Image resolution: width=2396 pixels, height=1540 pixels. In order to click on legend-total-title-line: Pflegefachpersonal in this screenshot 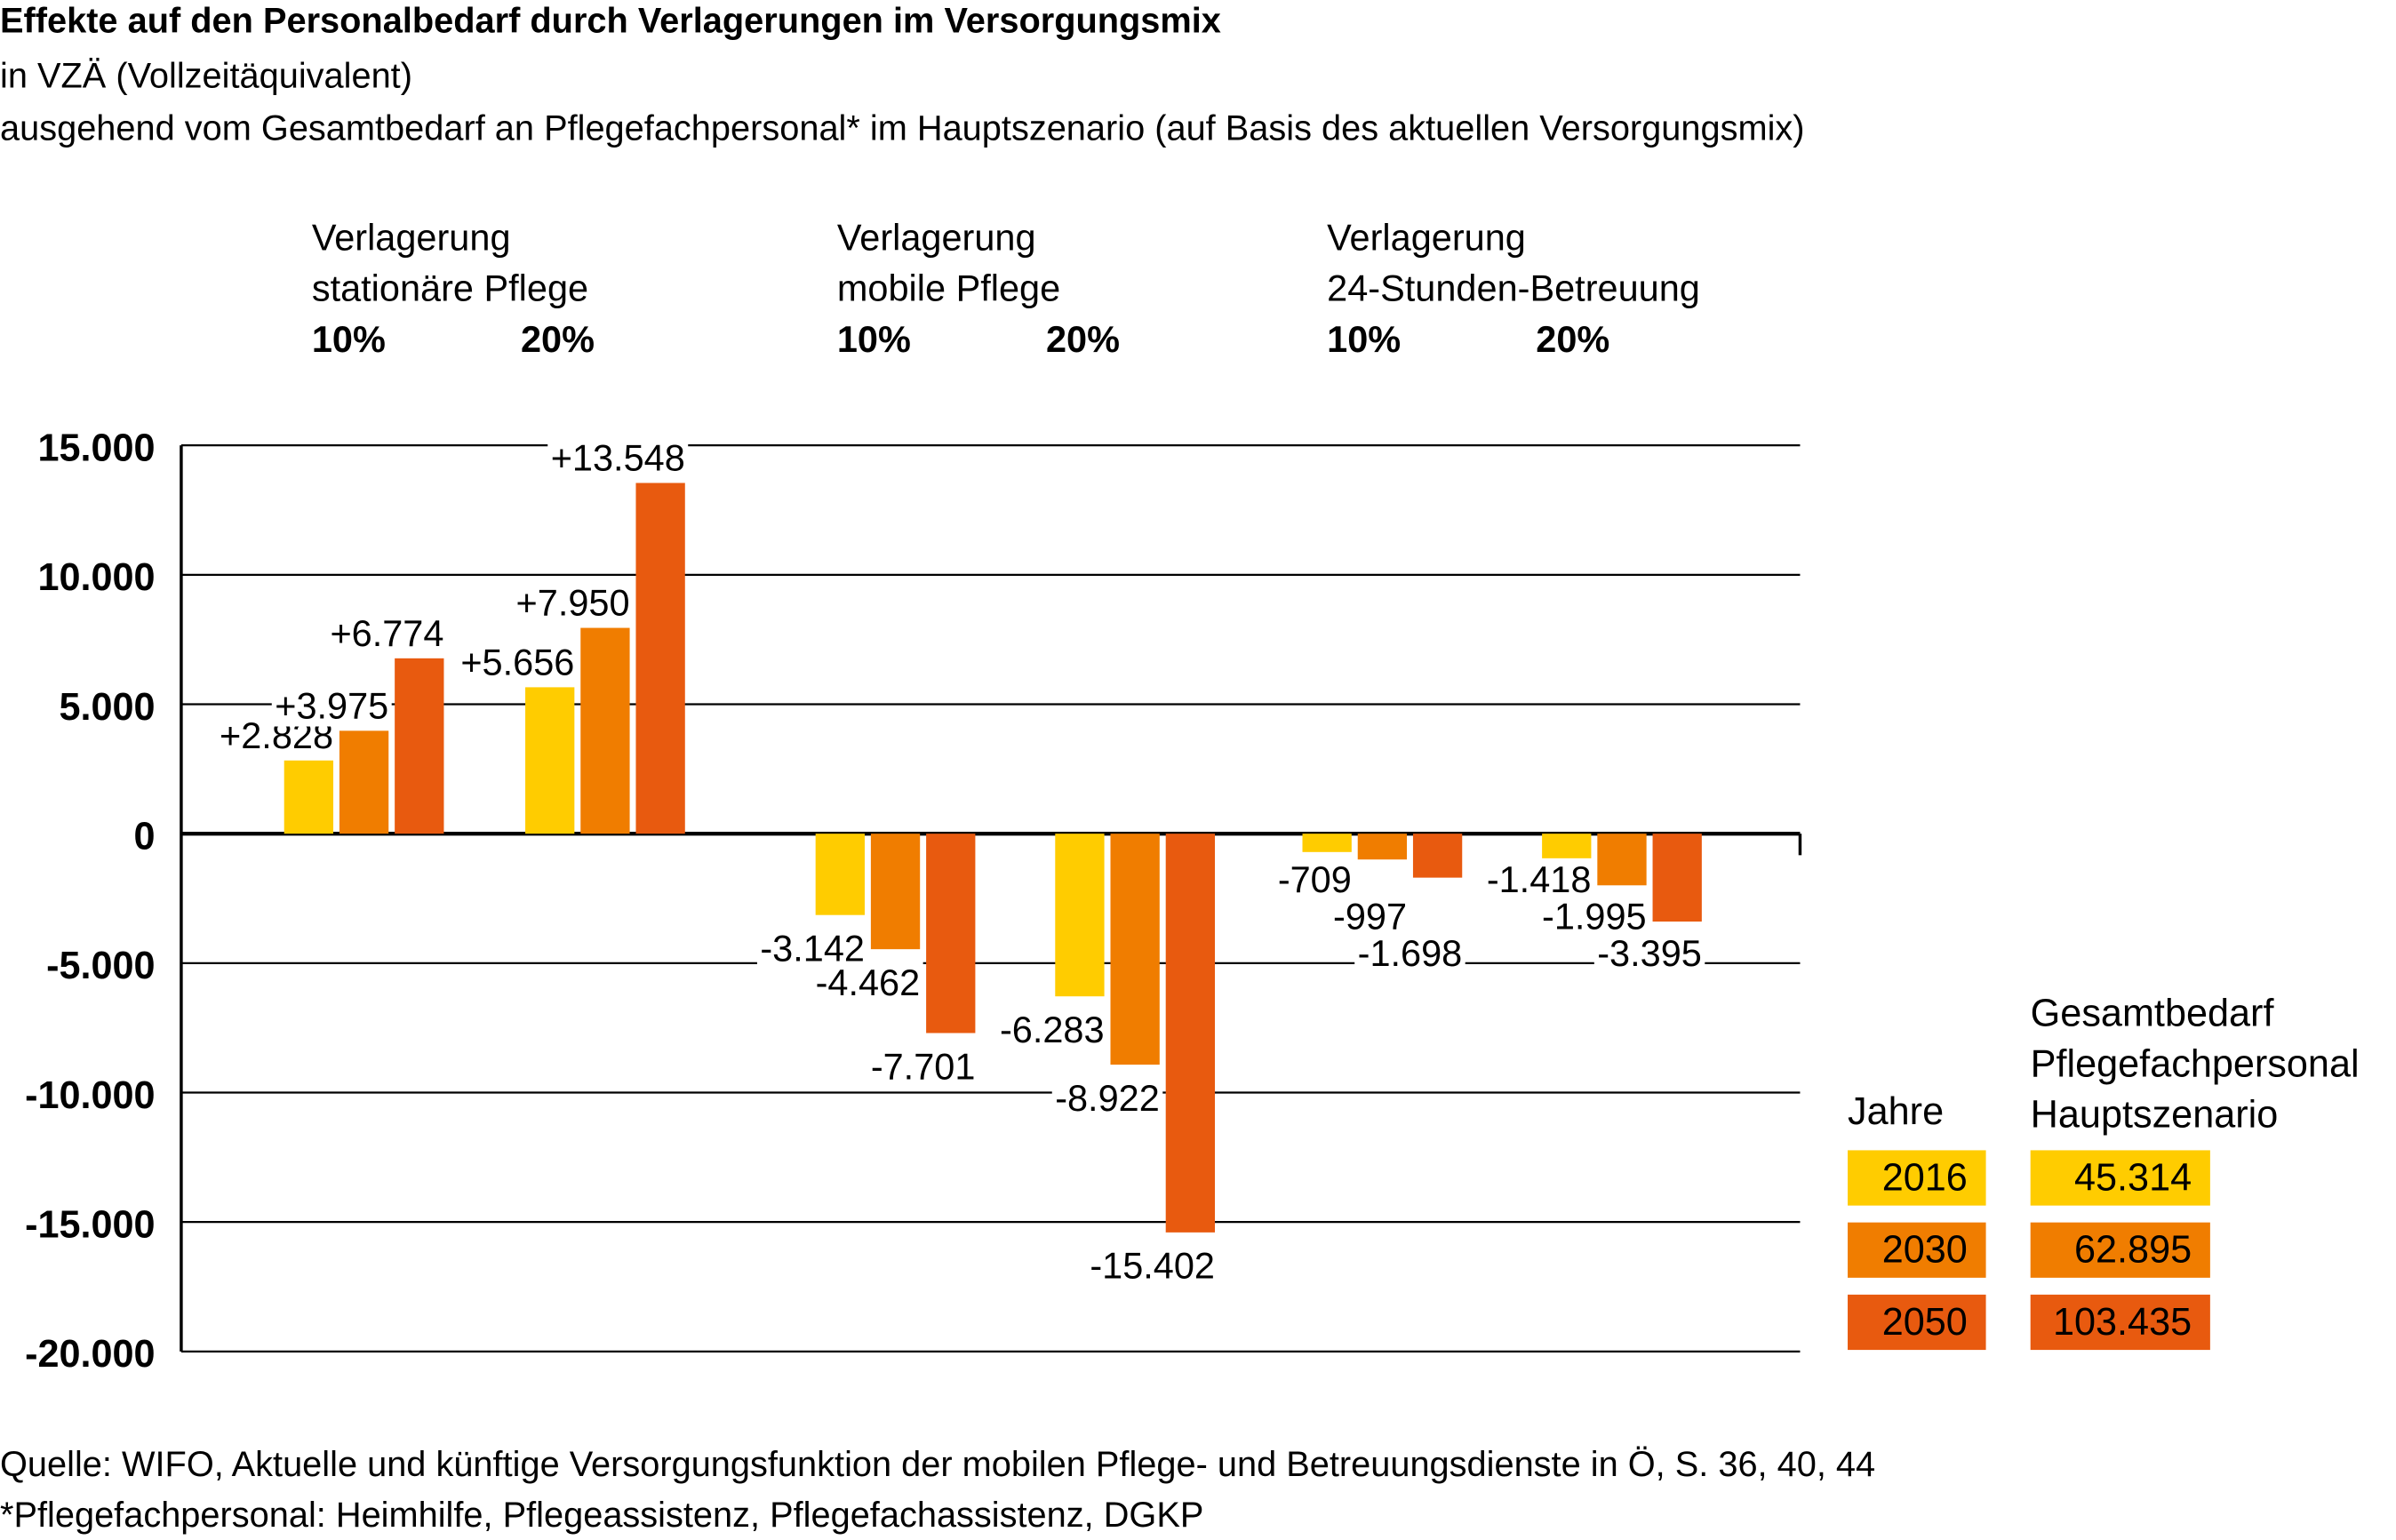, I will do `click(2195, 1064)`.